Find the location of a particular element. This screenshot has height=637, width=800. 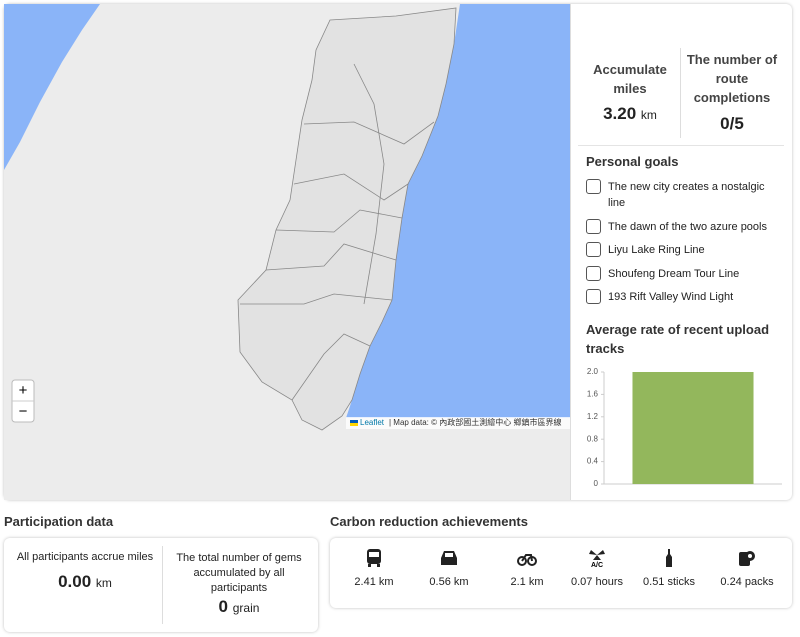

participants-miles-label: All participants accrue miles is located at coordinates (85, 557).